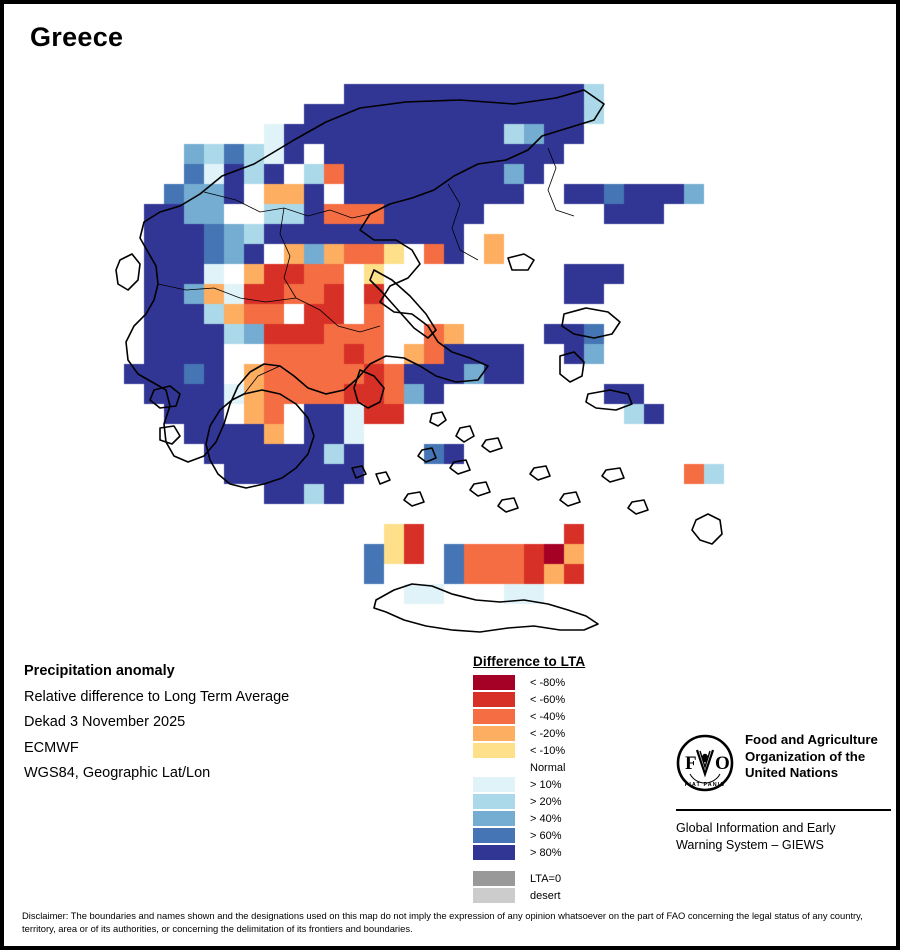 The height and width of the screenshot is (950, 900). Describe the element at coordinates (546, 835) in the screenshot. I see `legend-item-label: > 60%` at that location.